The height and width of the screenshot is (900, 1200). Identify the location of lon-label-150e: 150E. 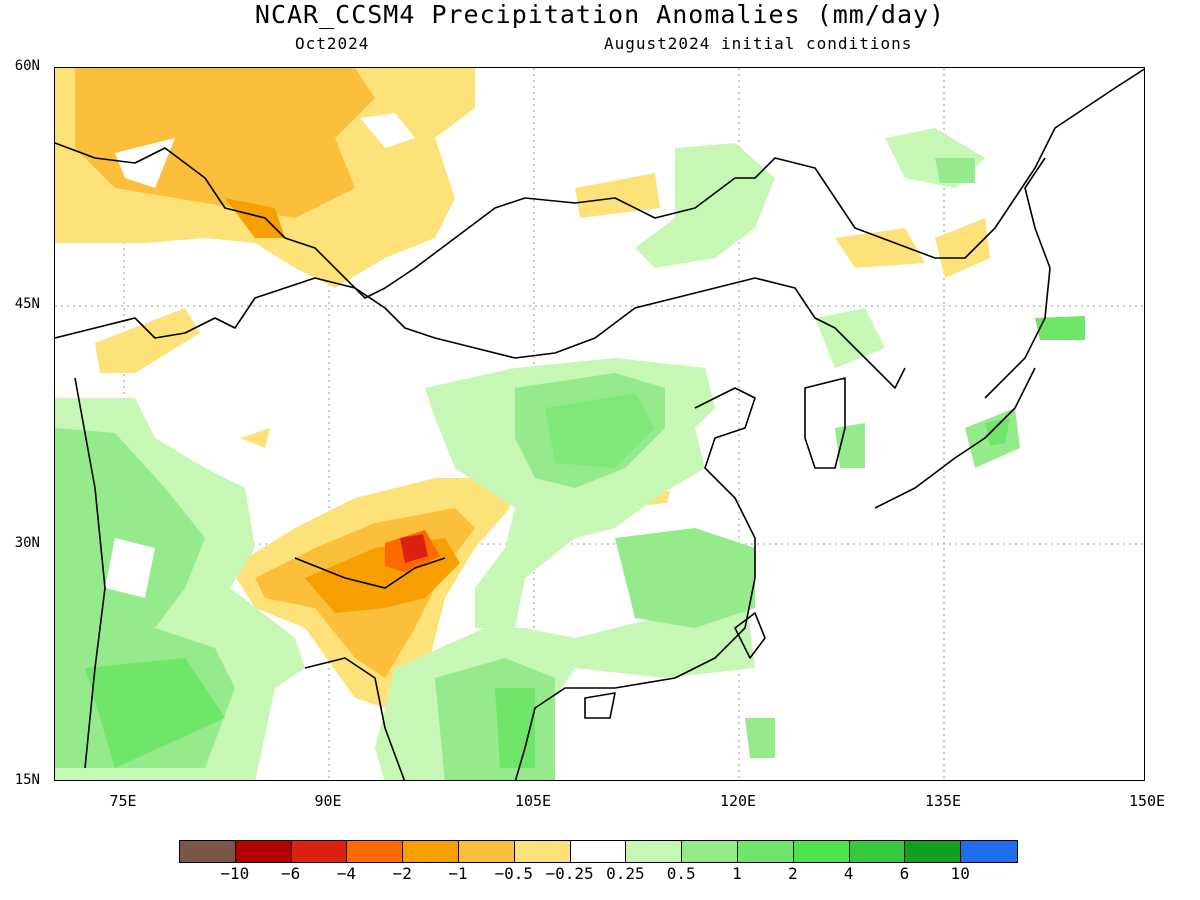
(1147, 801).